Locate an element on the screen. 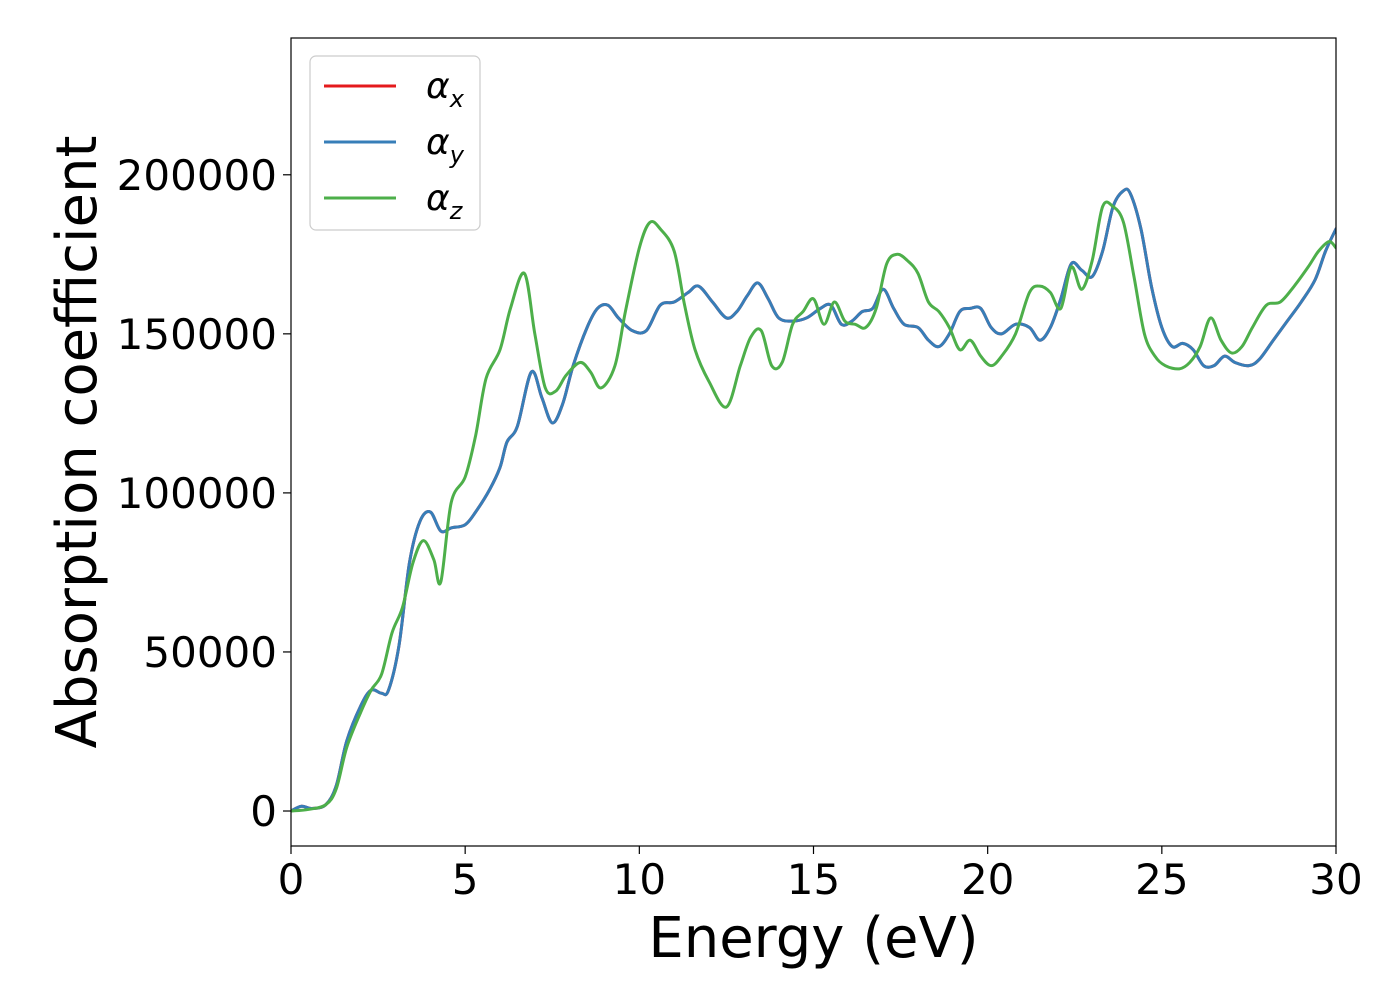 Image resolution: width=1400 pixels, height=1000 pixels. x-axis: 0 5 10 15 20 25 30 is located at coordinates (820, 875).